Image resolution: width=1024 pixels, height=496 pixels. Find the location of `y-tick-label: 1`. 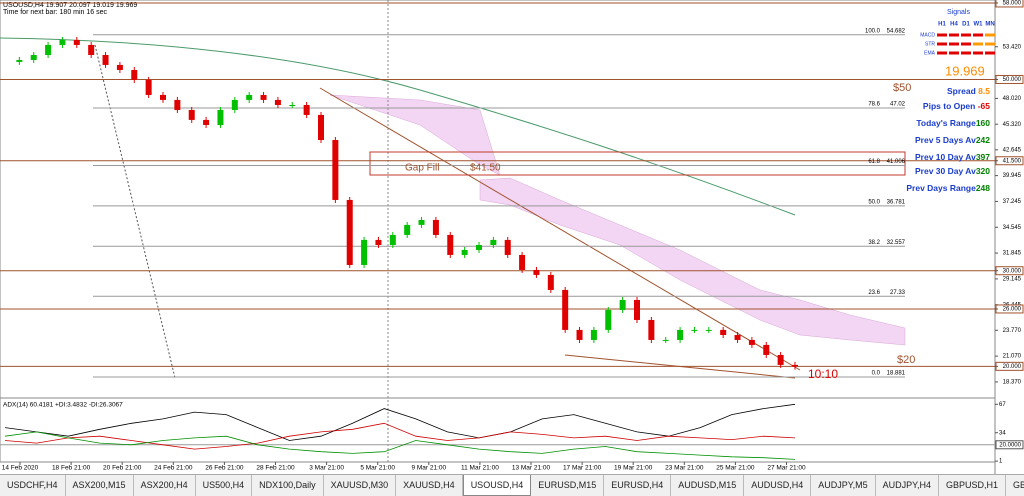

y-tick-label: 1 is located at coordinates (1001, 462).